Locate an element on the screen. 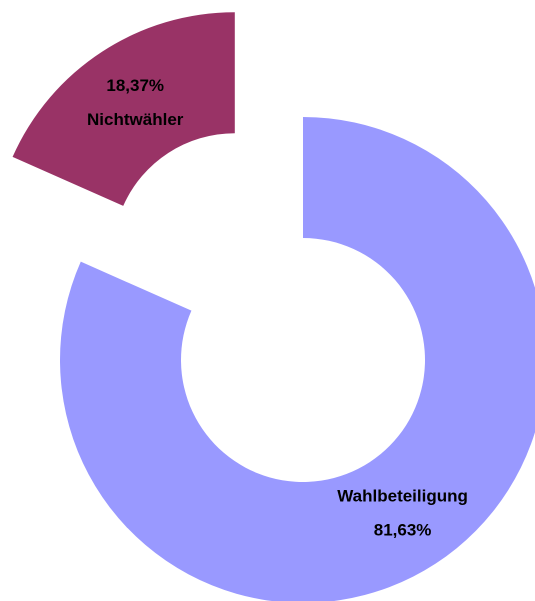  value-label: 81,63% is located at coordinates (403, 529).